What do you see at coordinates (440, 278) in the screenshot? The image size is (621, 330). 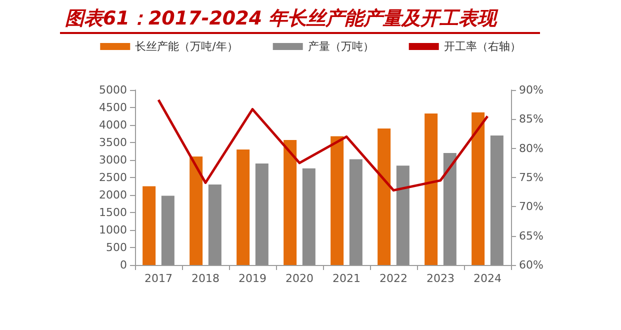 I see `x-tick-label: 2023` at bounding box center [440, 278].